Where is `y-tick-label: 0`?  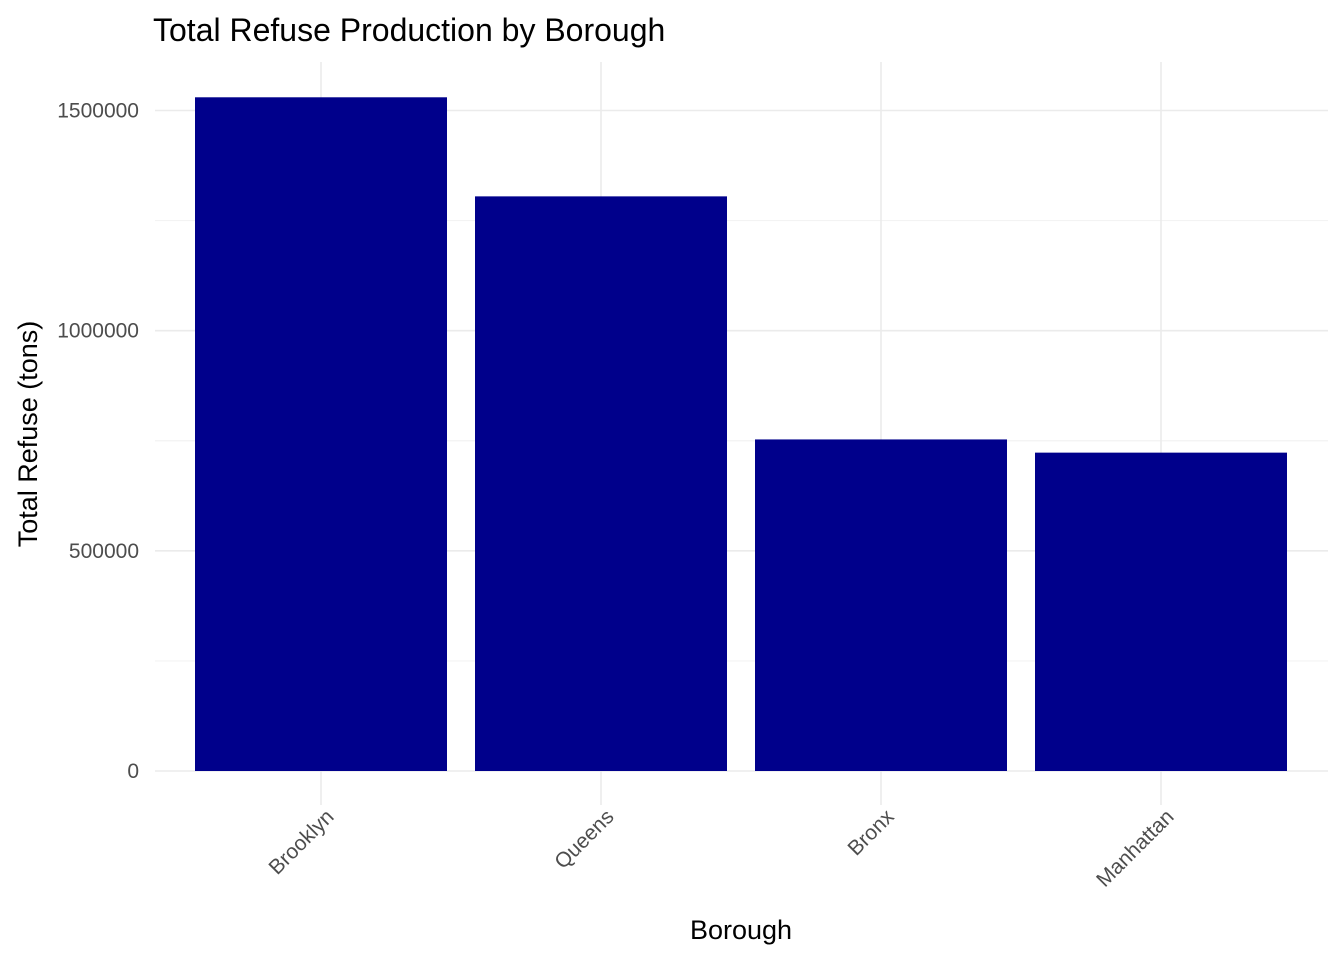
y-tick-label: 0 is located at coordinates (133, 771).